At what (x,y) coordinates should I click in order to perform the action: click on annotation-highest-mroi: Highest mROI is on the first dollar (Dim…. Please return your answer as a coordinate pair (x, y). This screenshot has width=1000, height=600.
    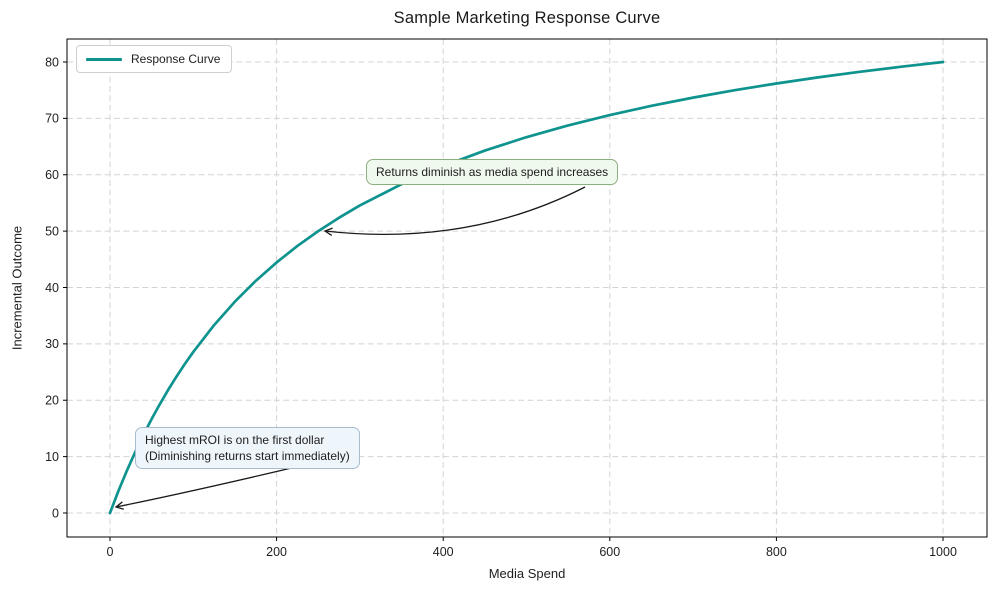
    Looking at the image, I should click on (247, 448).